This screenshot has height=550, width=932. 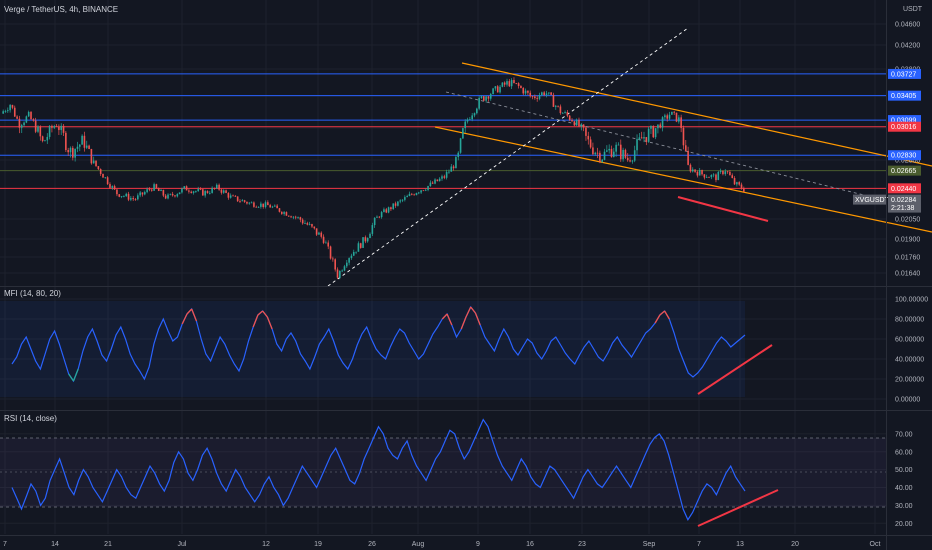 What do you see at coordinates (5, 544) in the screenshot?
I see `time-tick-label: 7` at bounding box center [5, 544].